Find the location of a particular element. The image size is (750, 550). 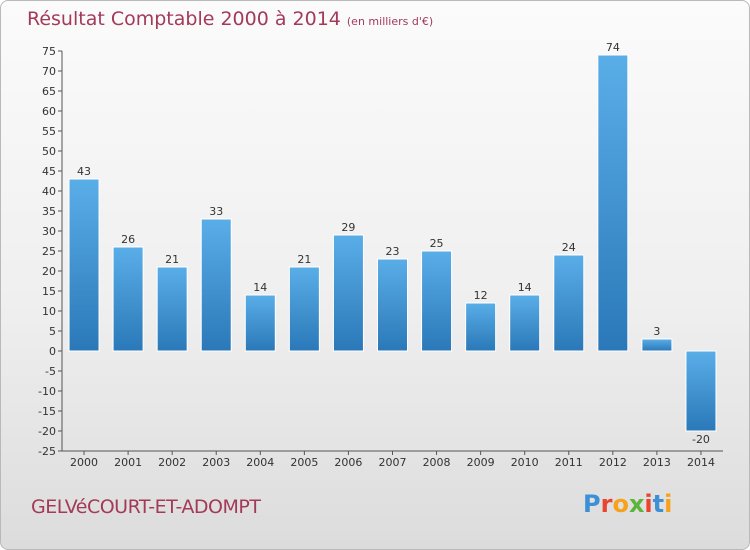

x-tick-label-2010: 2010 is located at coordinates (525, 462).